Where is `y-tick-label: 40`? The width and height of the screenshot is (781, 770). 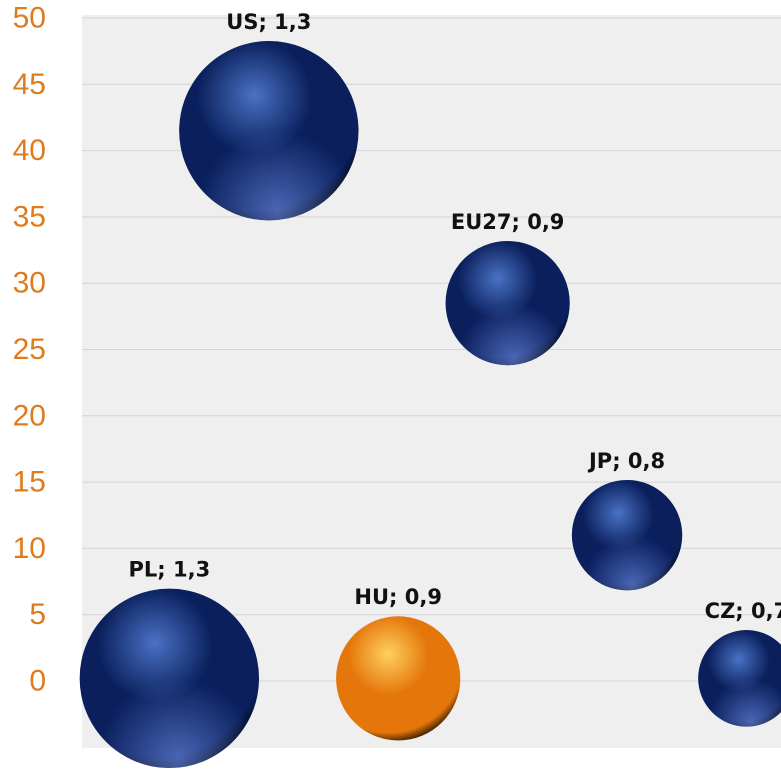
y-tick-label: 40 is located at coordinates (29, 150).